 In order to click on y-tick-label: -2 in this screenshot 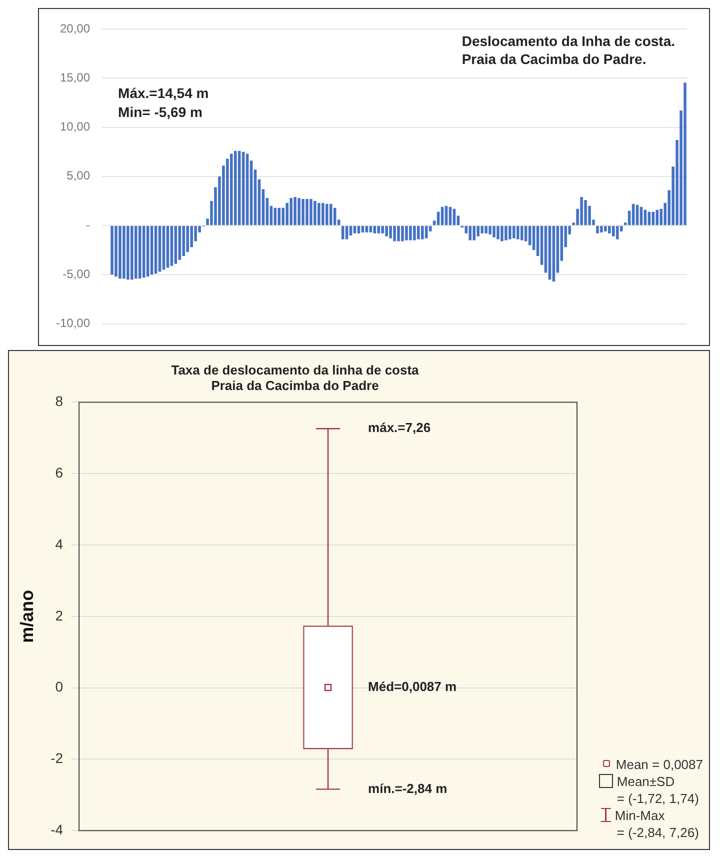, I will do `click(57, 758)`.